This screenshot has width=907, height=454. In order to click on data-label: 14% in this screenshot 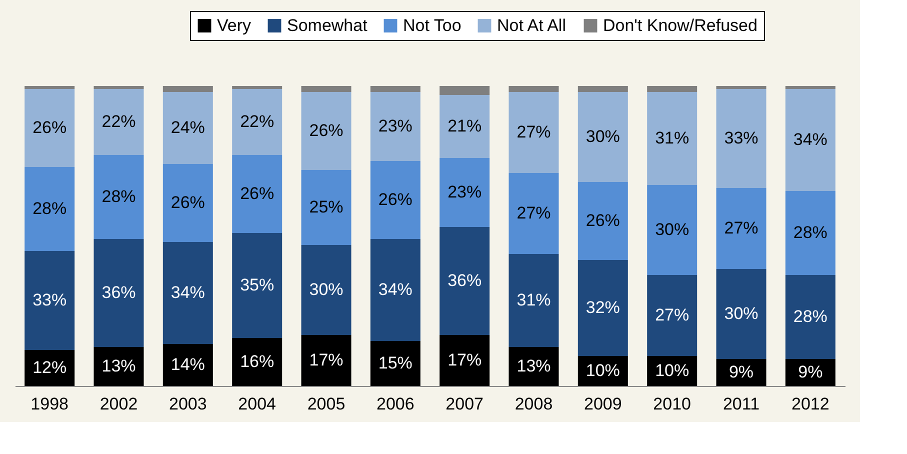, I will do `click(187, 364)`.